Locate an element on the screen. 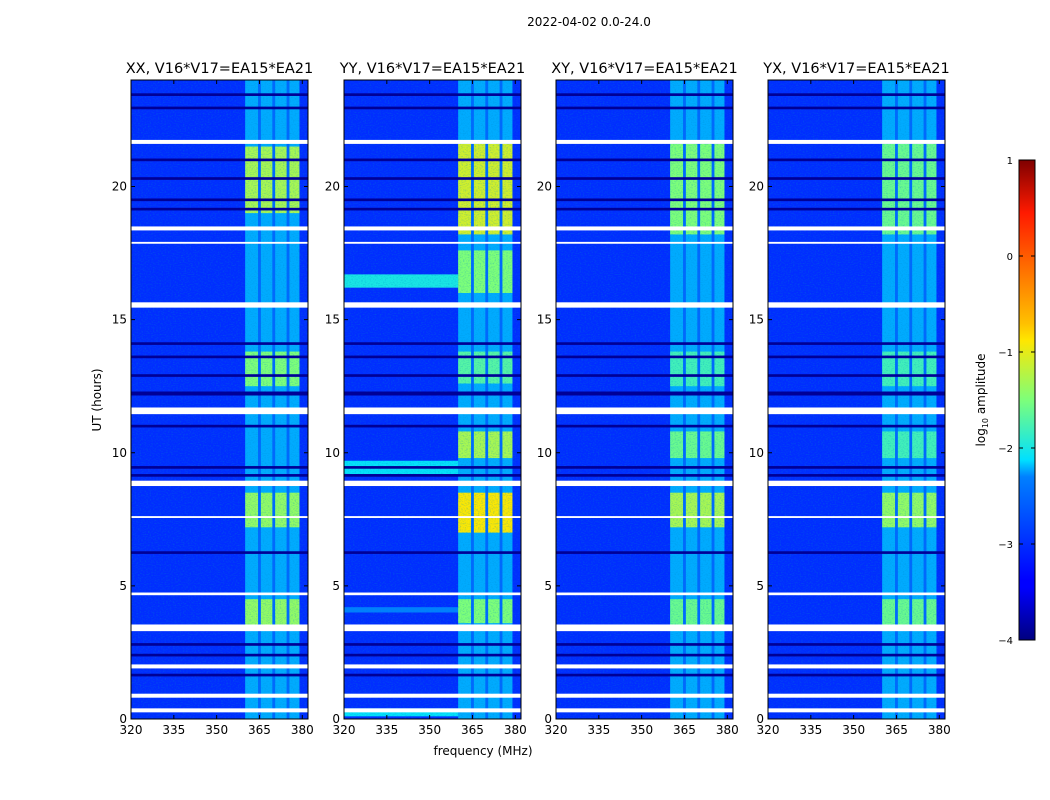 Image resolution: width=1050 pixels, height=800 pixels. colorbar-label: log10 amplitude is located at coordinates (982, 400).